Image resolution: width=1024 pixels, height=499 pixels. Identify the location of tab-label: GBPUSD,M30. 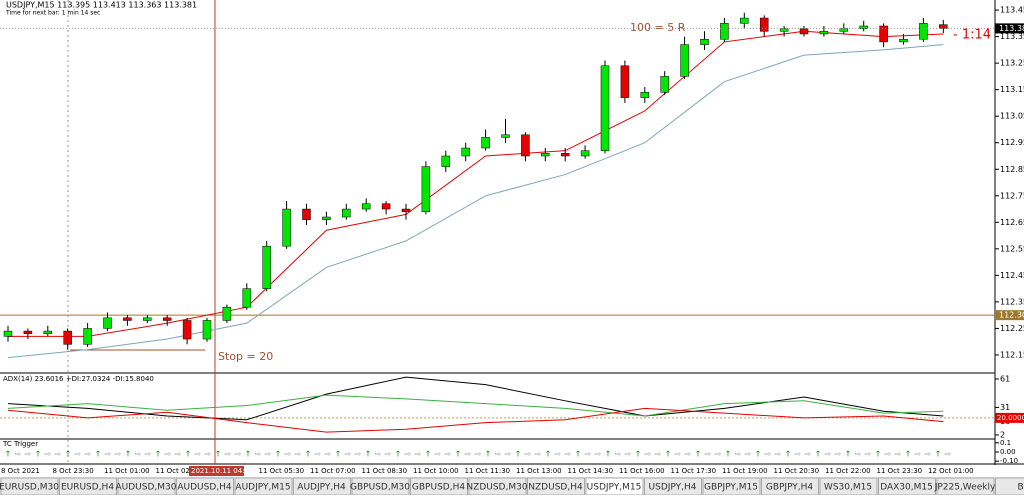
(380, 488).